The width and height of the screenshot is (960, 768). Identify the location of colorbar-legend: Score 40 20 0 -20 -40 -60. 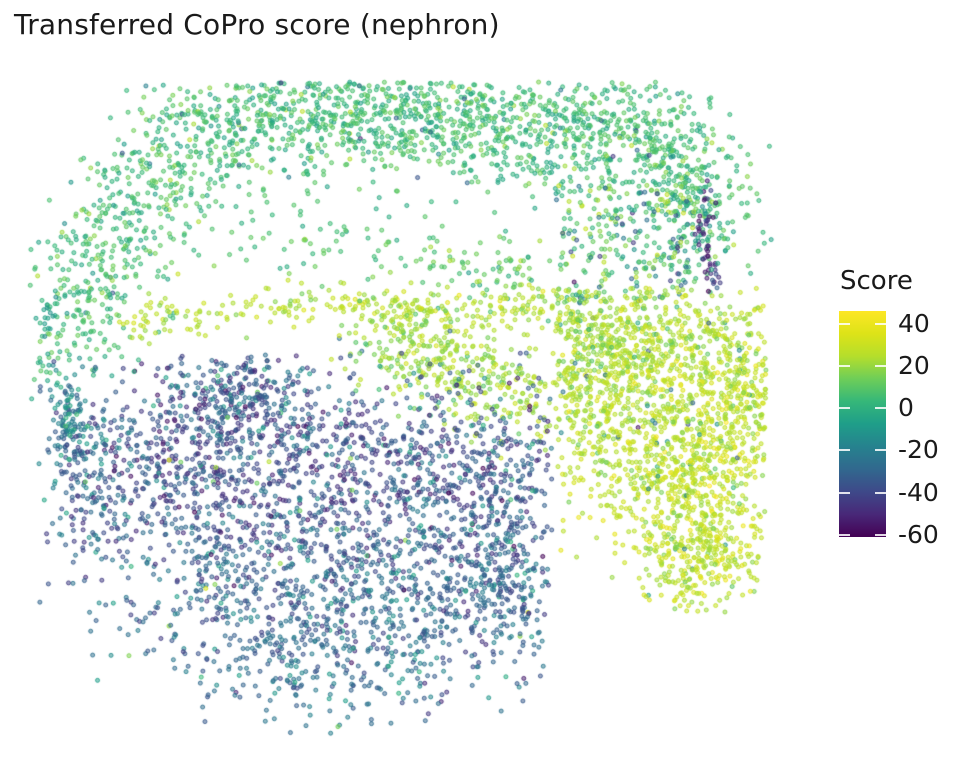
(899, 411).